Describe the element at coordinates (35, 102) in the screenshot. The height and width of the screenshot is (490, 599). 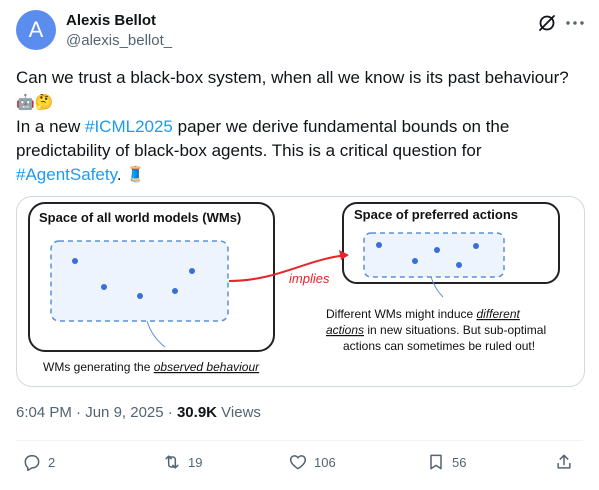
I see `robot-thinking-emoji: 🤖🤔` at that location.